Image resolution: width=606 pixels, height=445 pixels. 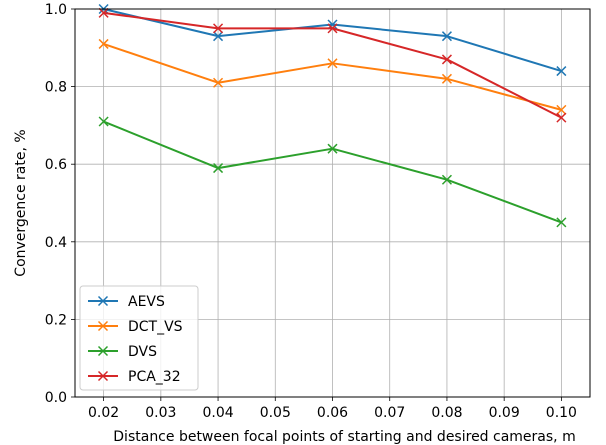 I want to click on legend-item: PCA_32, so click(x=134, y=377).